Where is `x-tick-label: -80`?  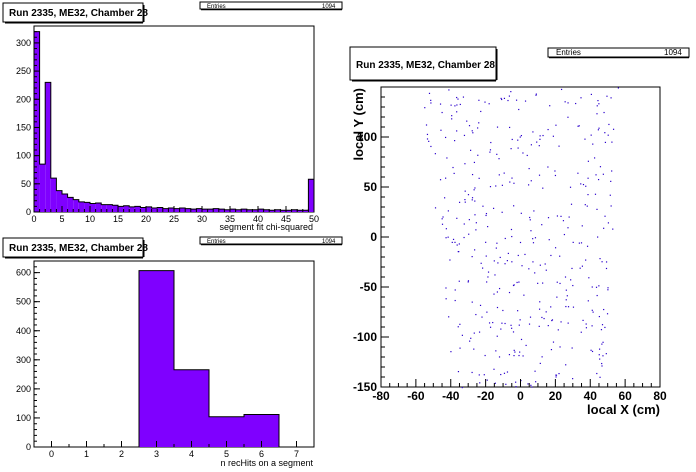 x-tick-label: -80 is located at coordinates (381, 396).